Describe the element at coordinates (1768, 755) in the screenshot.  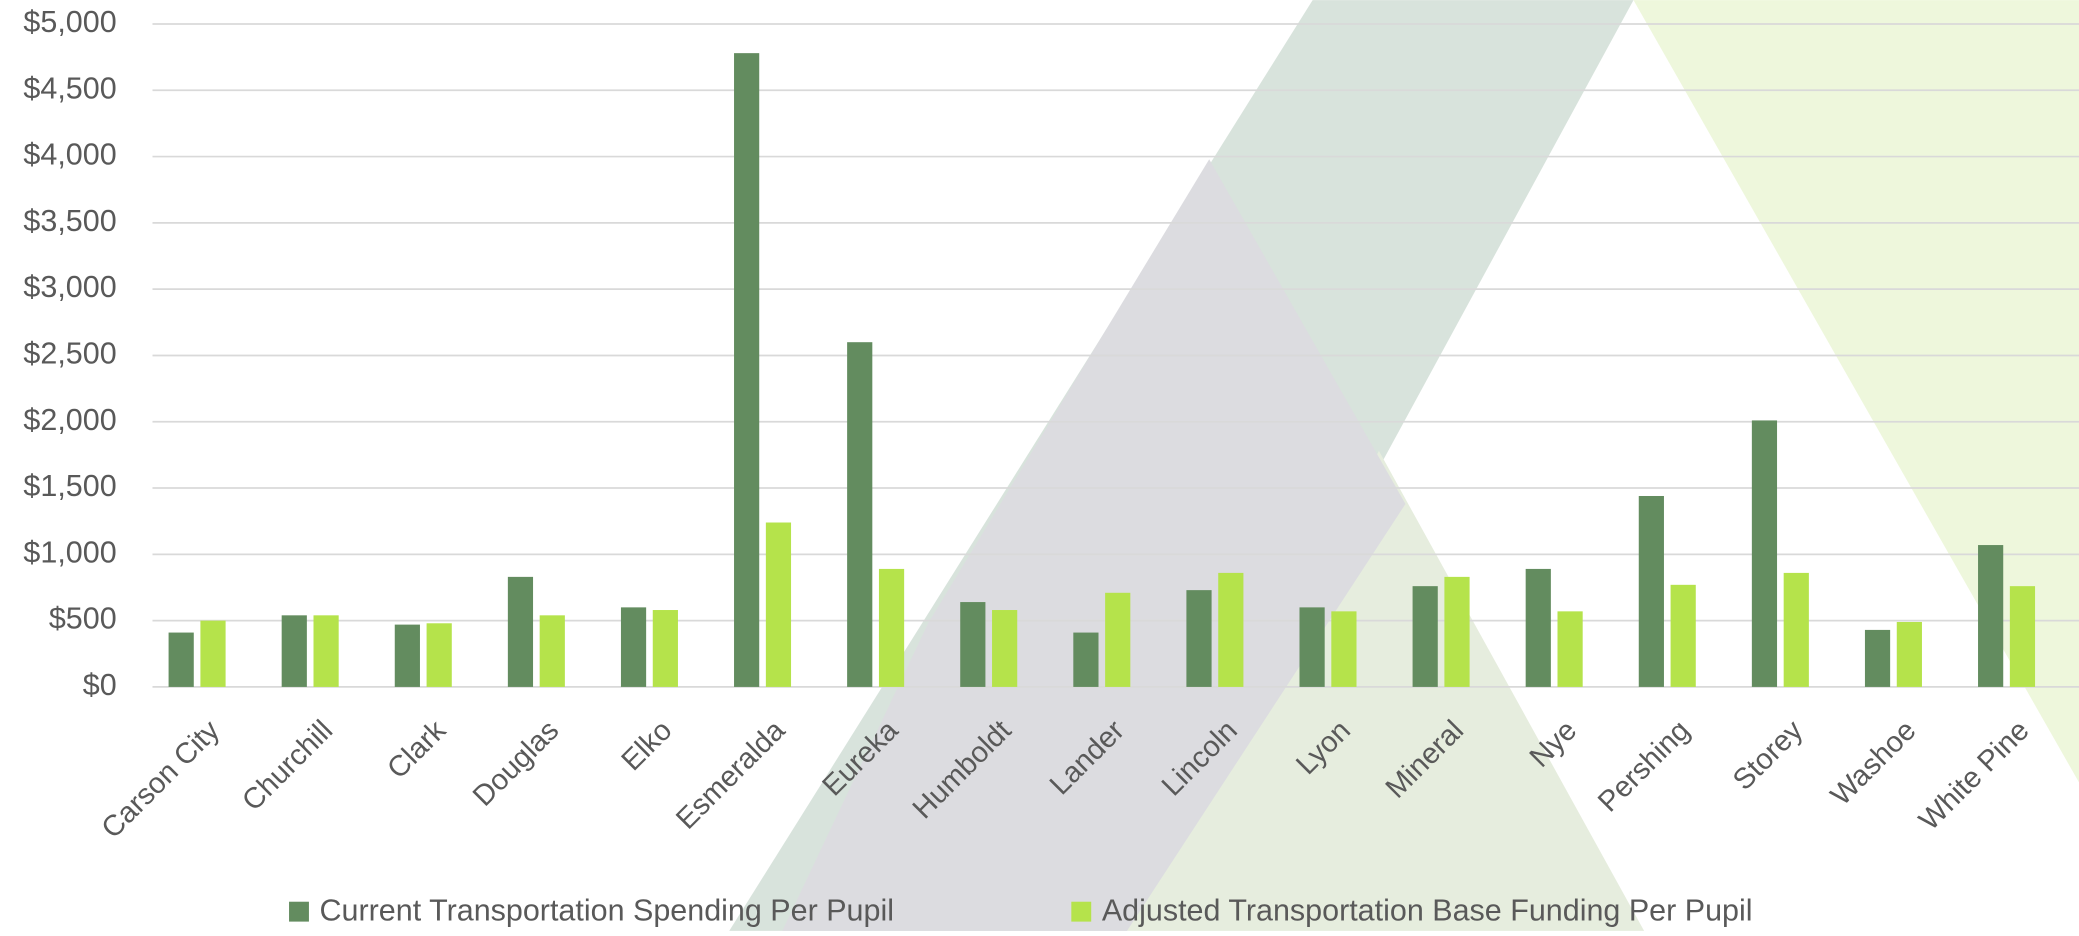
I see `x-tick-label: Storey` at that location.